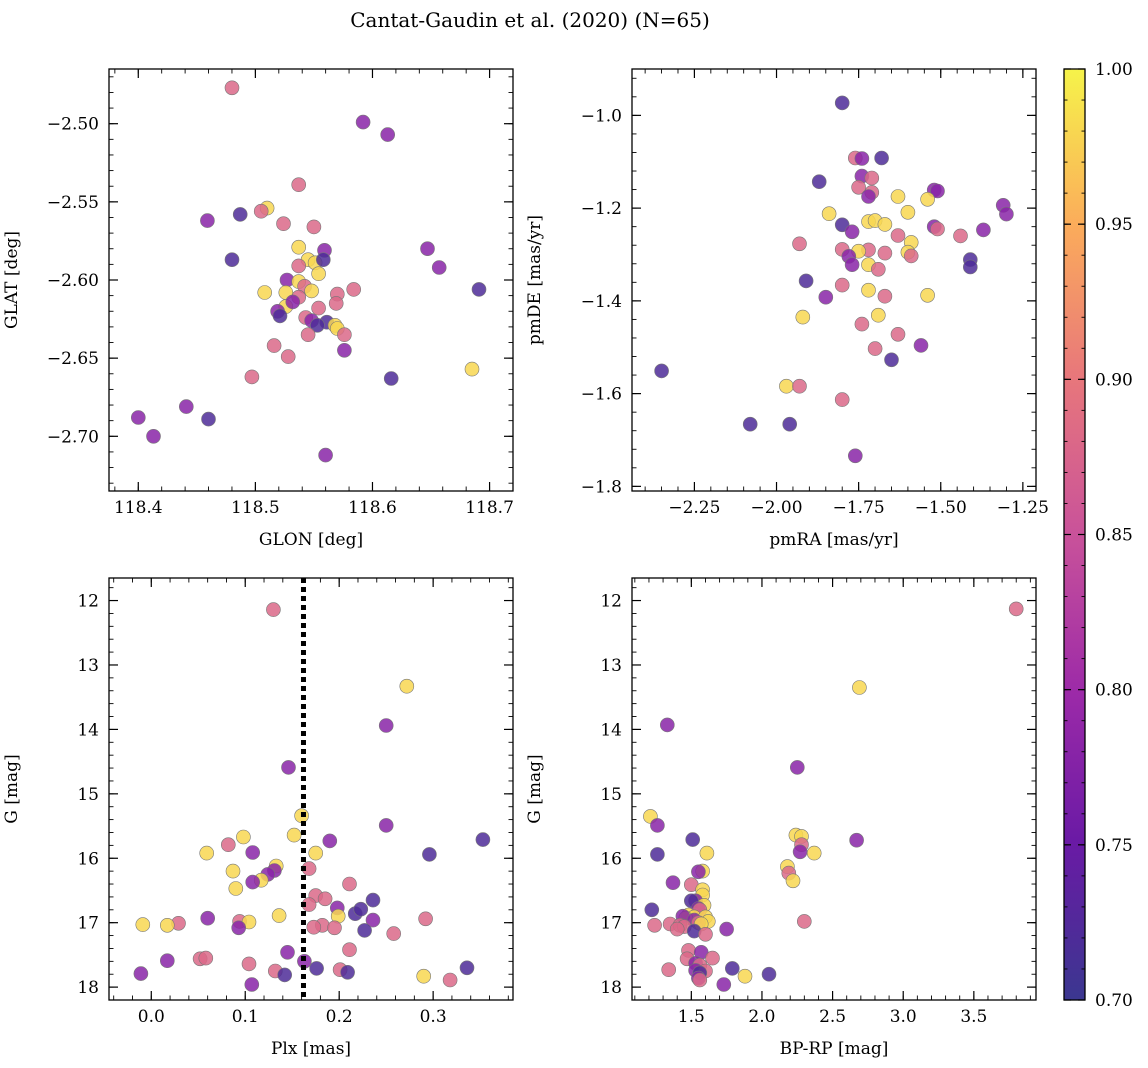  What do you see at coordinates (1114, 846) in the screenshot?
I see `colorbar-tick-label: 0.75` at bounding box center [1114, 846].